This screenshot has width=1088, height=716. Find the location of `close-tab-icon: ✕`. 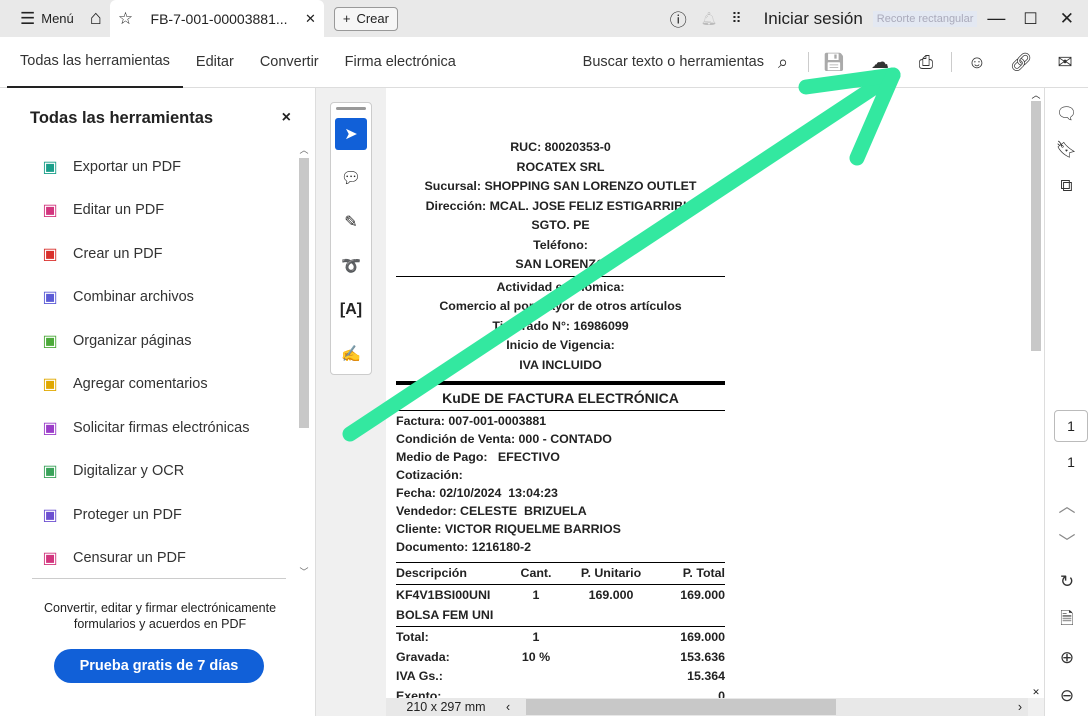

close-tab-icon: ✕ is located at coordinates (310, 18).